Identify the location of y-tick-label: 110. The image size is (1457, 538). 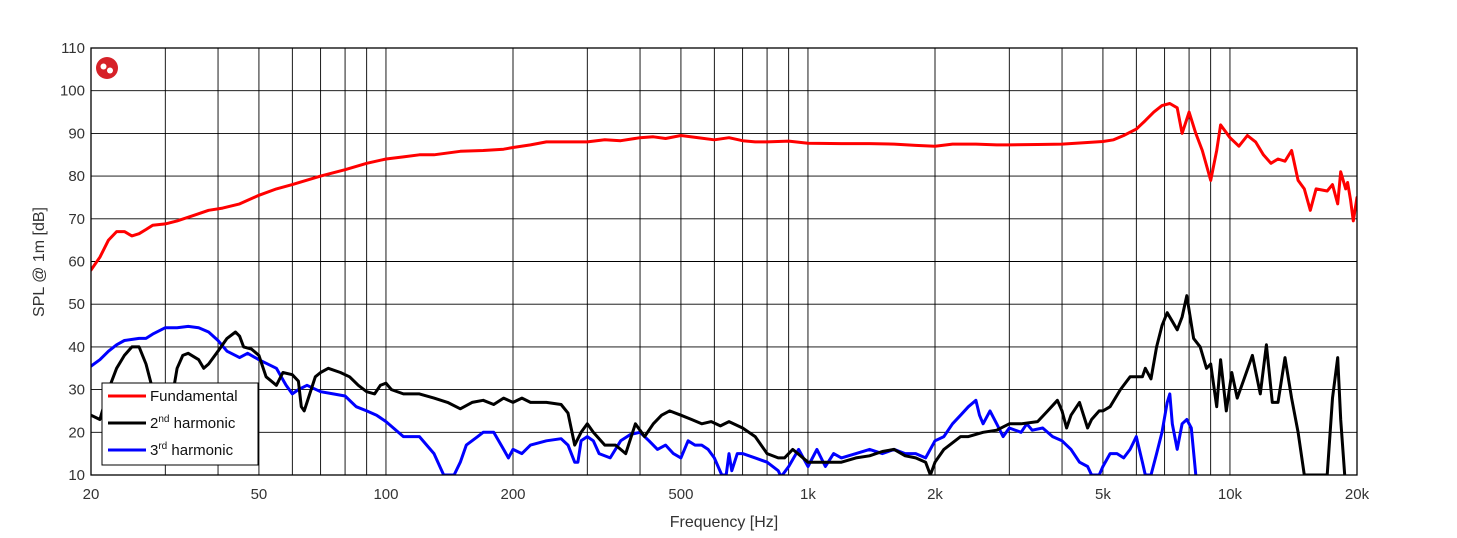
(73, 48).